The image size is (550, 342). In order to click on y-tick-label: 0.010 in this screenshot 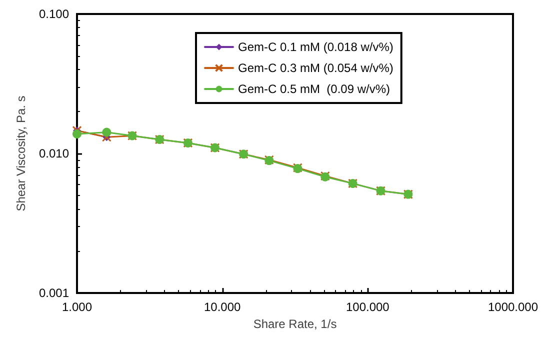, I will do `click(54, 153)`.